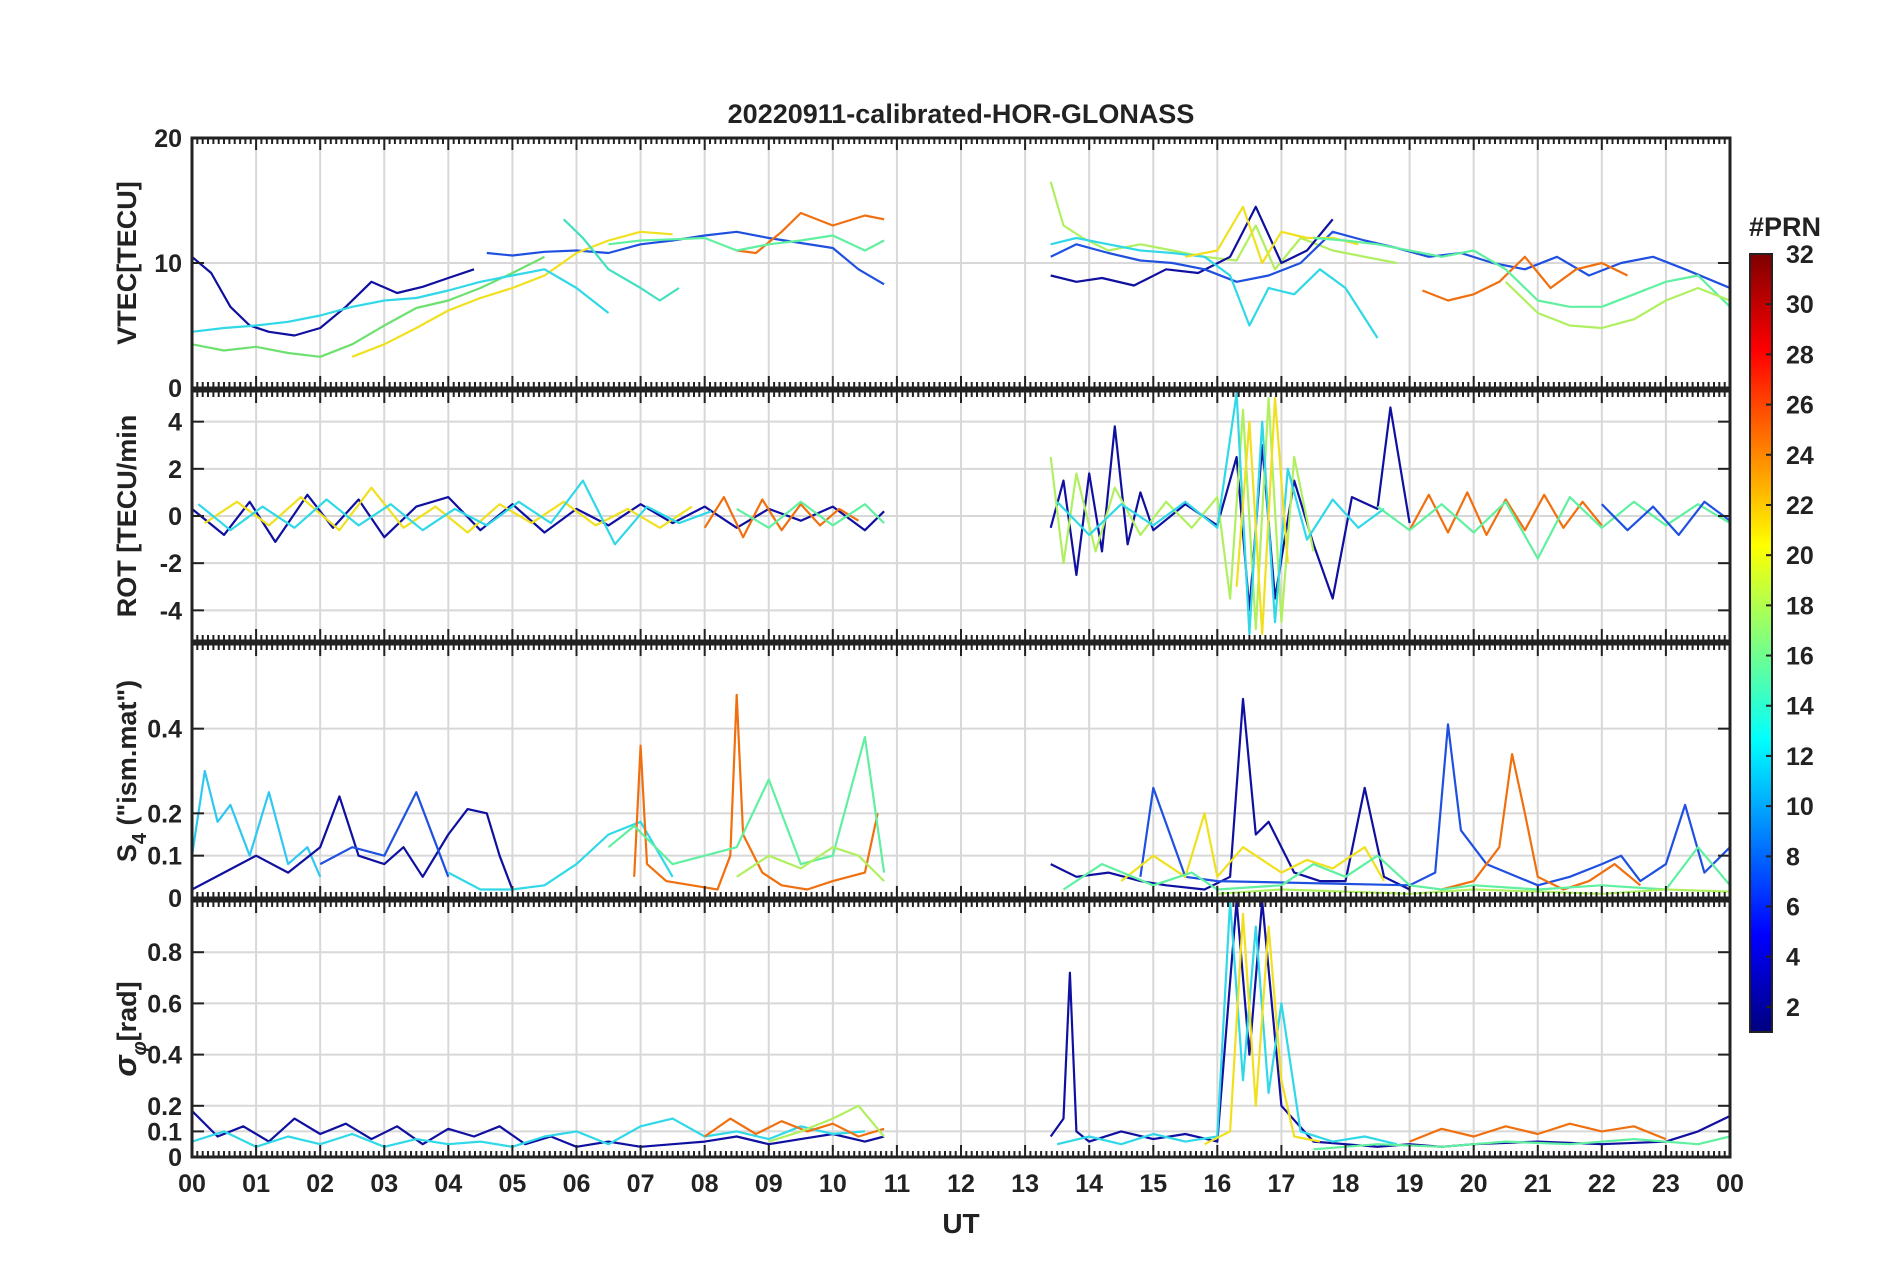  I want to click on colorbar-tick-label: 2, so click(1793, 1008).